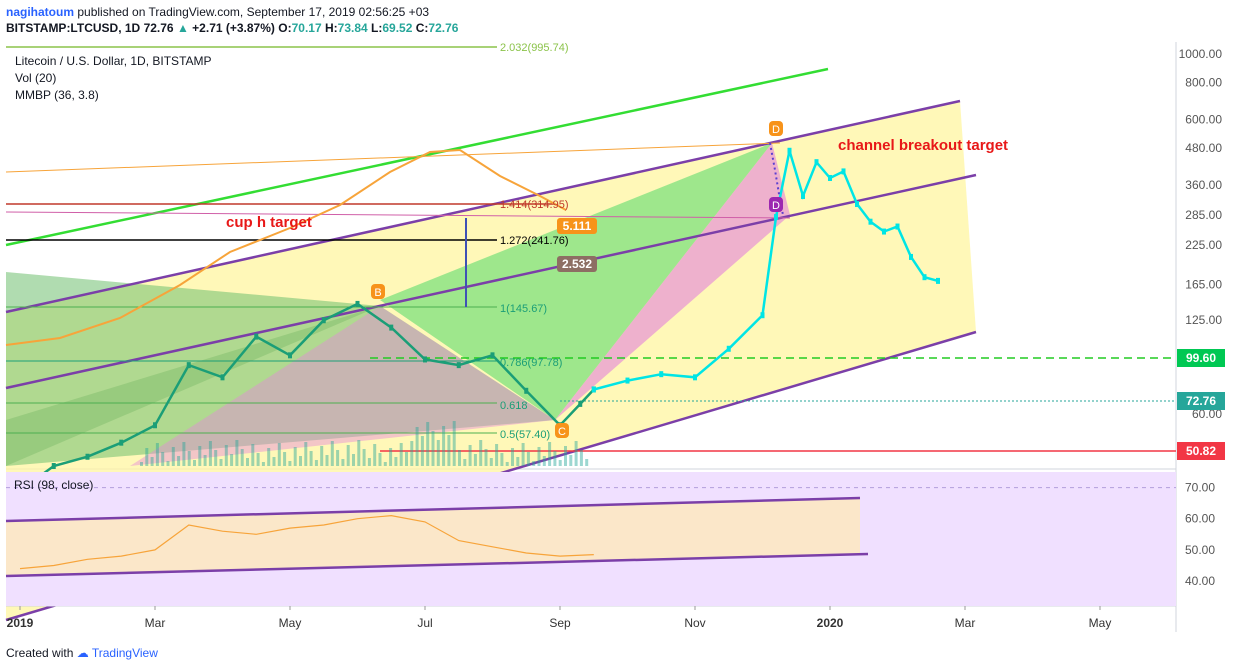  I want to click on fib-level-label: 1.414(314.95), so click(534, 205).